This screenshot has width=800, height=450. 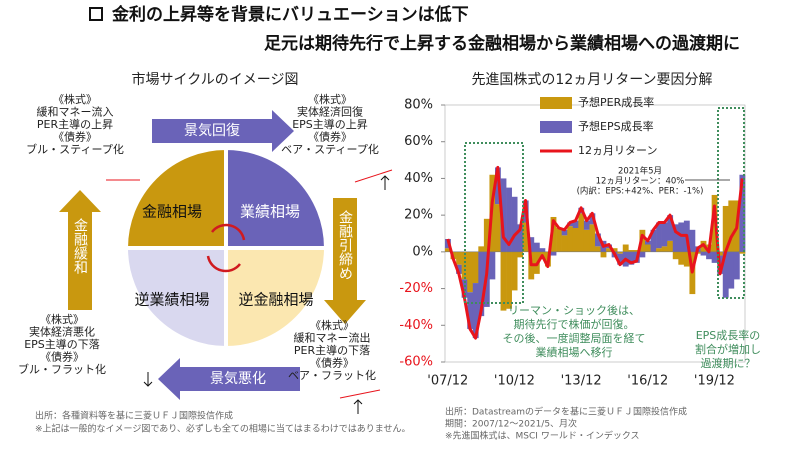 What do you see at coordinates (214, 79) in the screenshot?
I see `diagram-title: 市場サイクルのイメージ図` at bounding box center [214, 79].